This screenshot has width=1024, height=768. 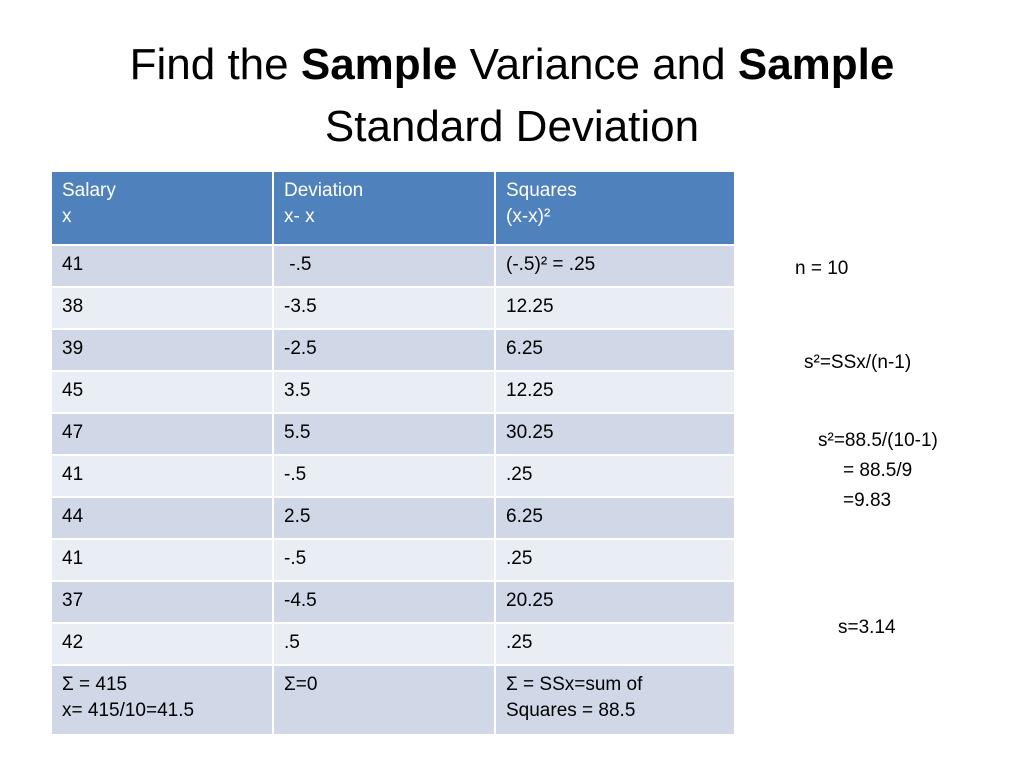 What do you see at coordinates (384, 392) in the screenshot?
I see `cell-deviation: 3.5` at bounding box center [384, 392].